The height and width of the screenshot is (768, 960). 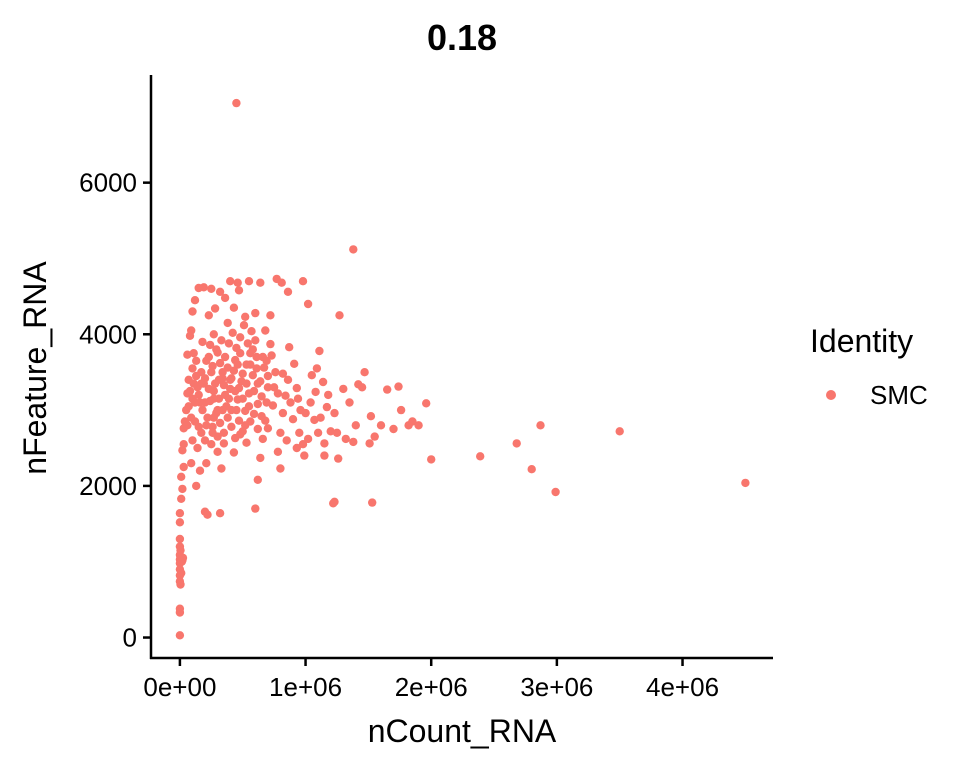 What do you see at coordinates (179, 687) in the screenshot?
I see `x-tick-label: 0e+00` at bounding box center [179, 687].